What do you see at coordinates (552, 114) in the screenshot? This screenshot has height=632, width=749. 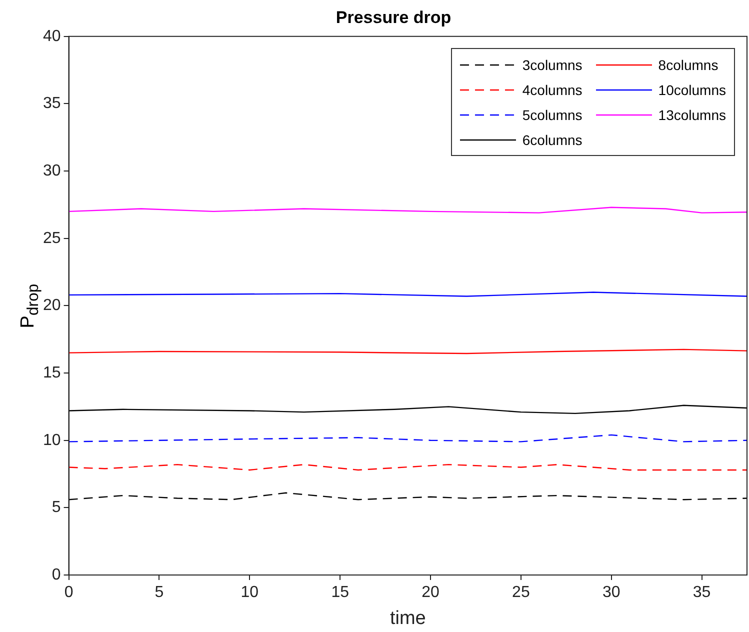 I see `legend-label: 5columns` at bounding box center [552, 114].